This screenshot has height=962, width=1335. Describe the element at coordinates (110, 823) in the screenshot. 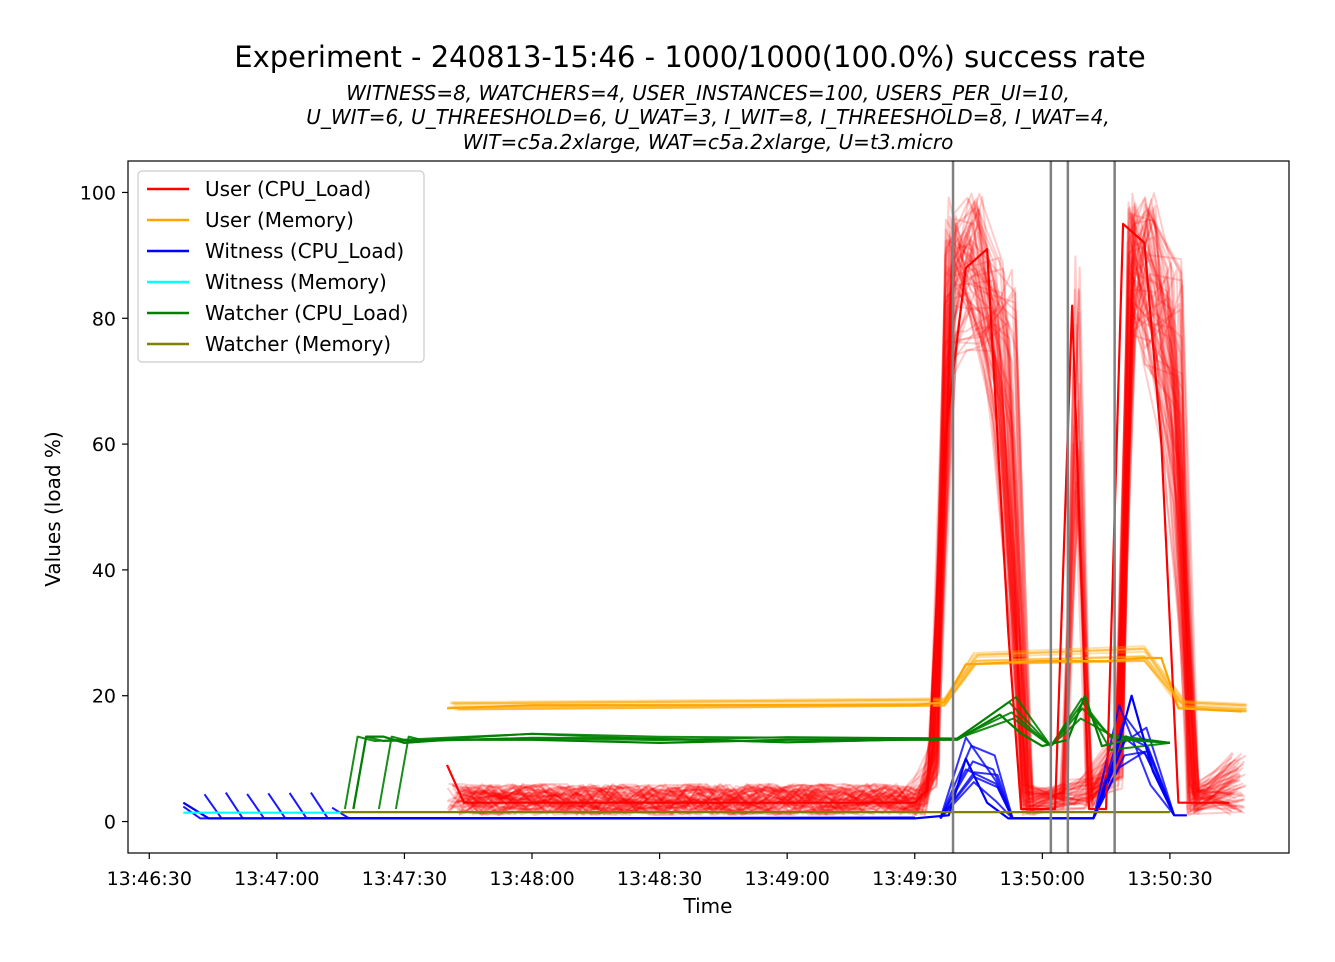

I see `y-tick-label: 0` at that location.